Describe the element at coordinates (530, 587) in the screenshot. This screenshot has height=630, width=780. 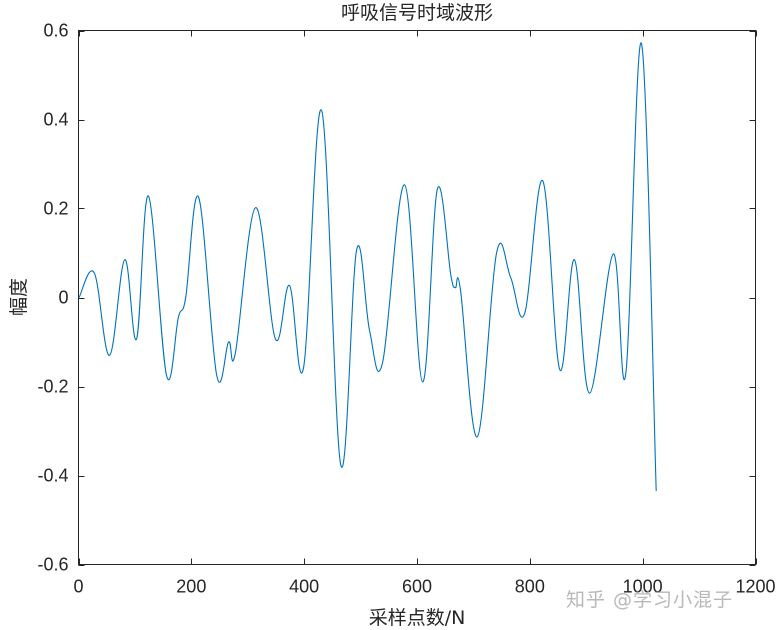
I see `x-tick-label: 800` at that location.